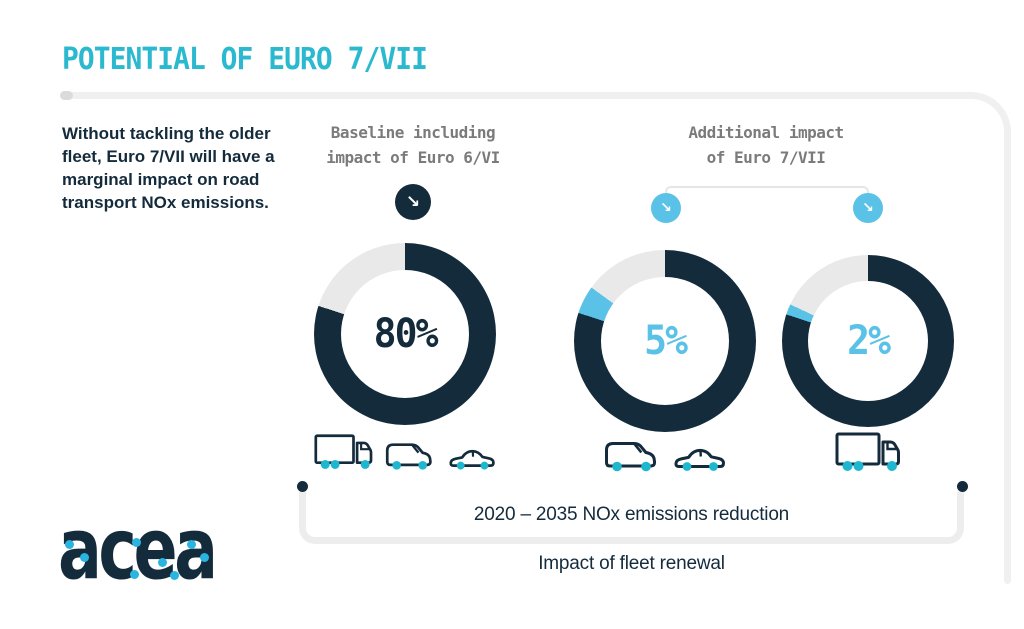  I want to click on vehicle-row-euro7-trucks, so click(868, 451).